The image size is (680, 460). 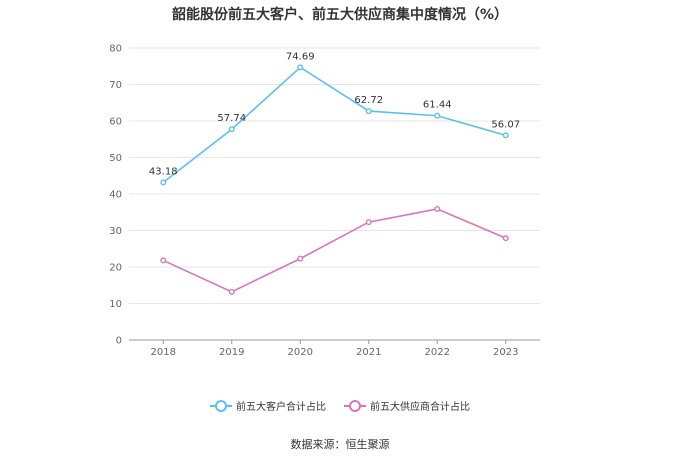 I want to click on legend-marker-customers-icon, so click(x=221, y=405).